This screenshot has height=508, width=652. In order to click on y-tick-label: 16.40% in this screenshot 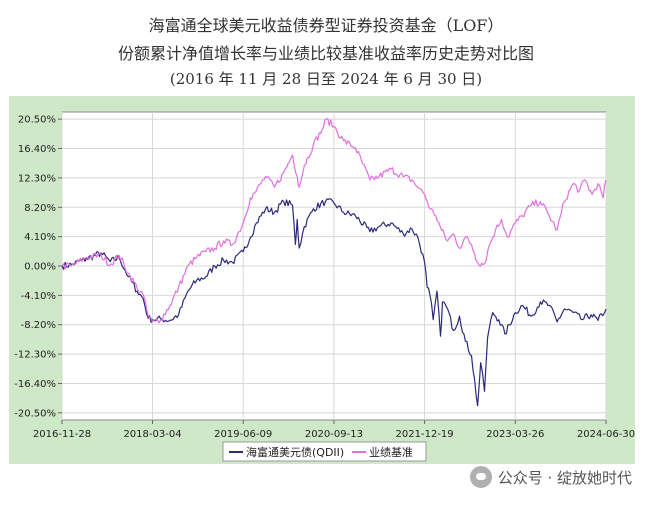, I will do `click(37, 149)`.